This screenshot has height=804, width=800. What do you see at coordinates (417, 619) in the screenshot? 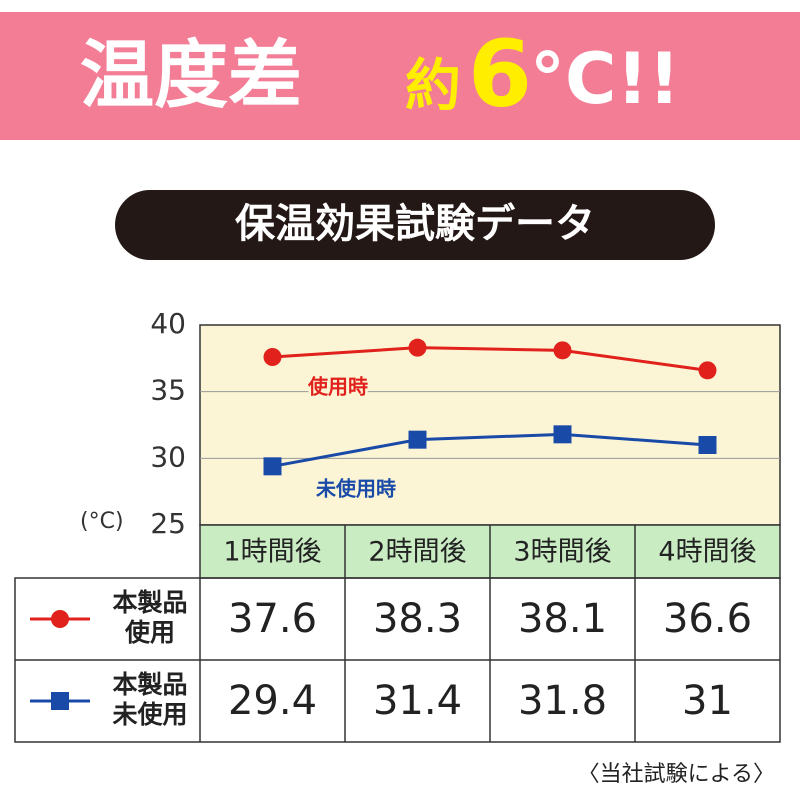
I see `table-value: 38.3` at bounding box center [417, 619].